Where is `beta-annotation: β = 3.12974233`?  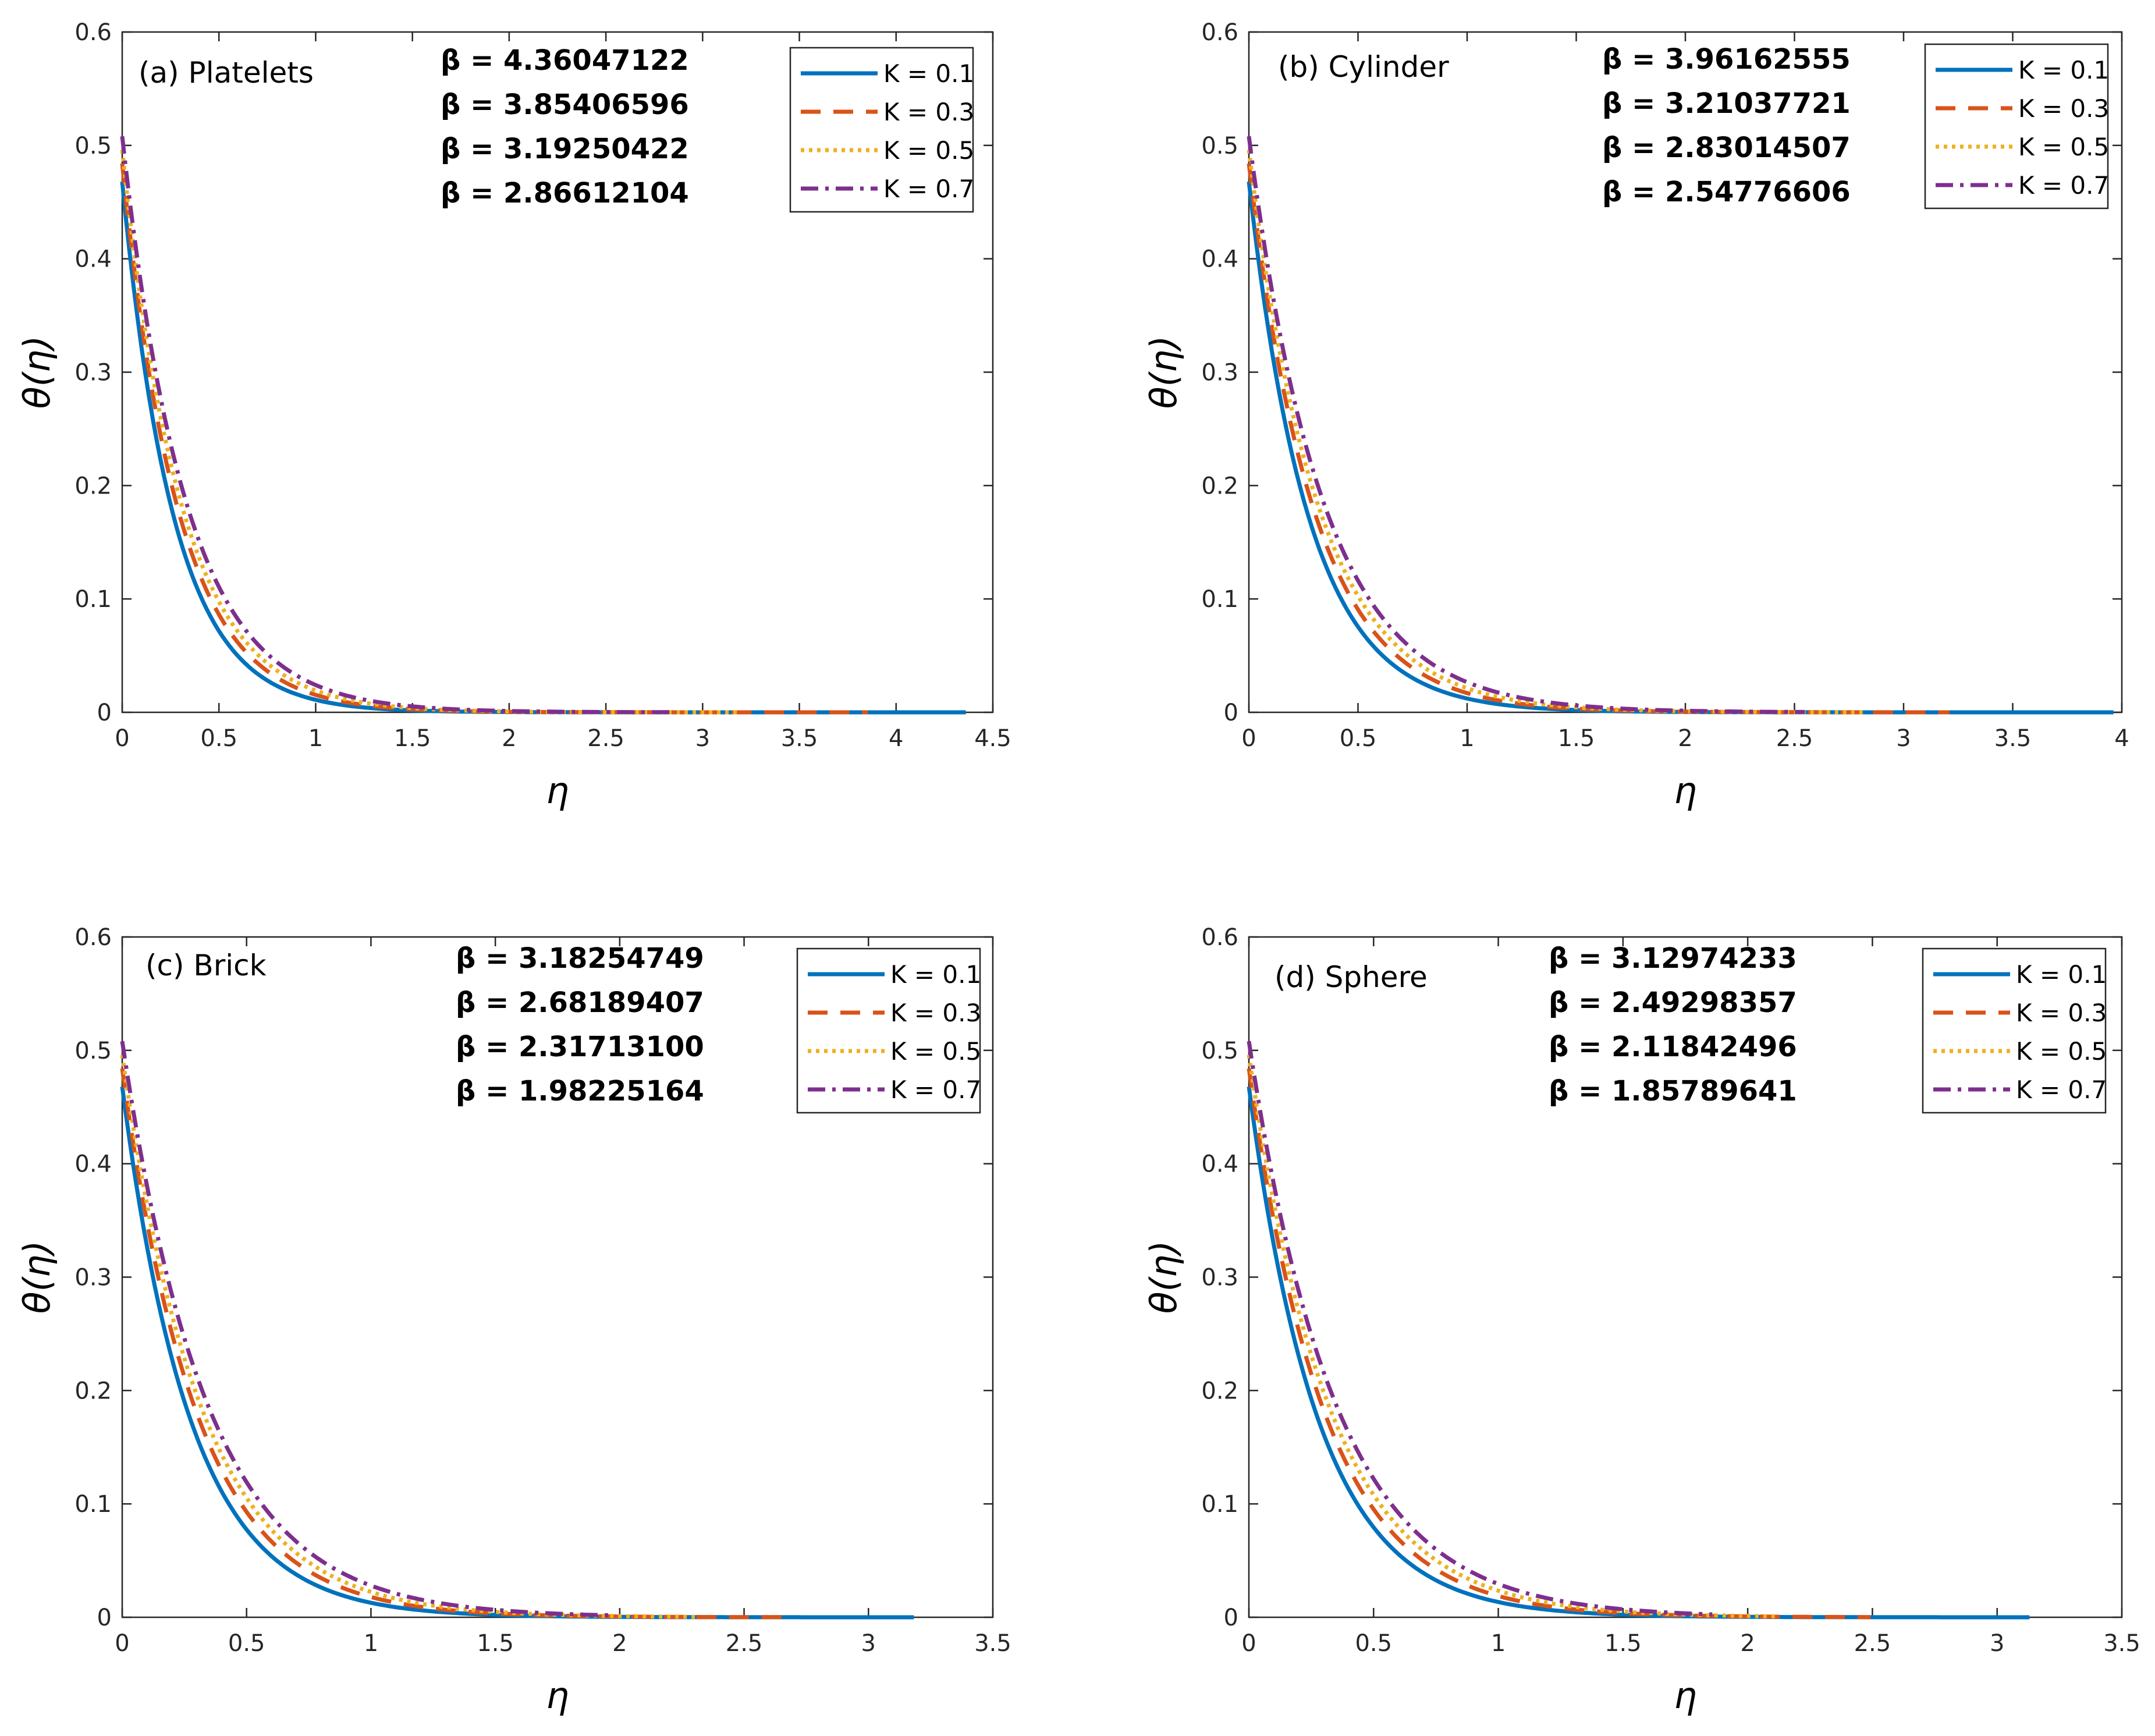 beta-annotation: β = 3.12974233 is located at coordinates (1673, 958).